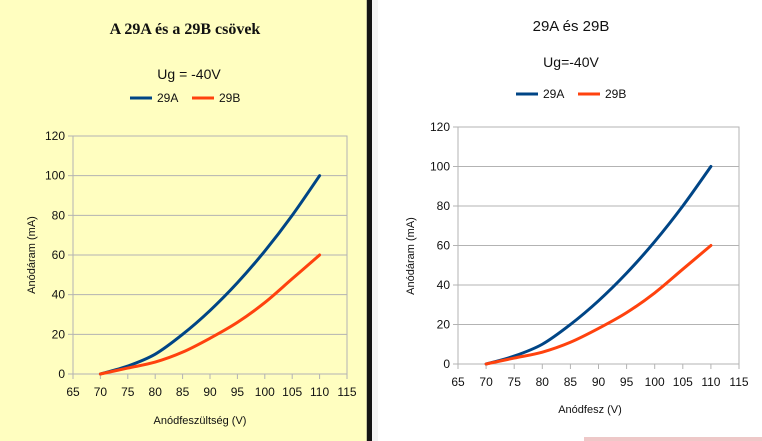 This screenshot has width=762, height=441. What do you see at coordinates (375, 220) in the screenshot?
I see `divider-strip` at bounding box center [375, 220].